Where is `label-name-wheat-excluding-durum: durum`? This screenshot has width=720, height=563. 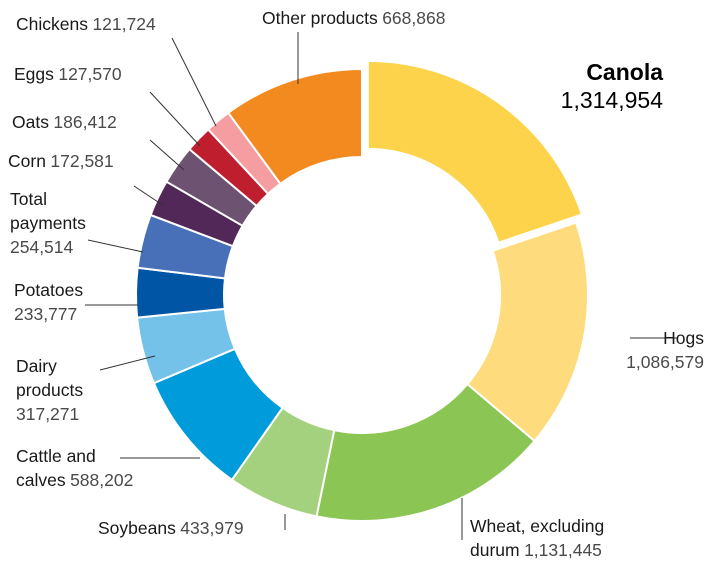 label-name-wheat-excluding-durum: durum is located at coordinates (495, 550).